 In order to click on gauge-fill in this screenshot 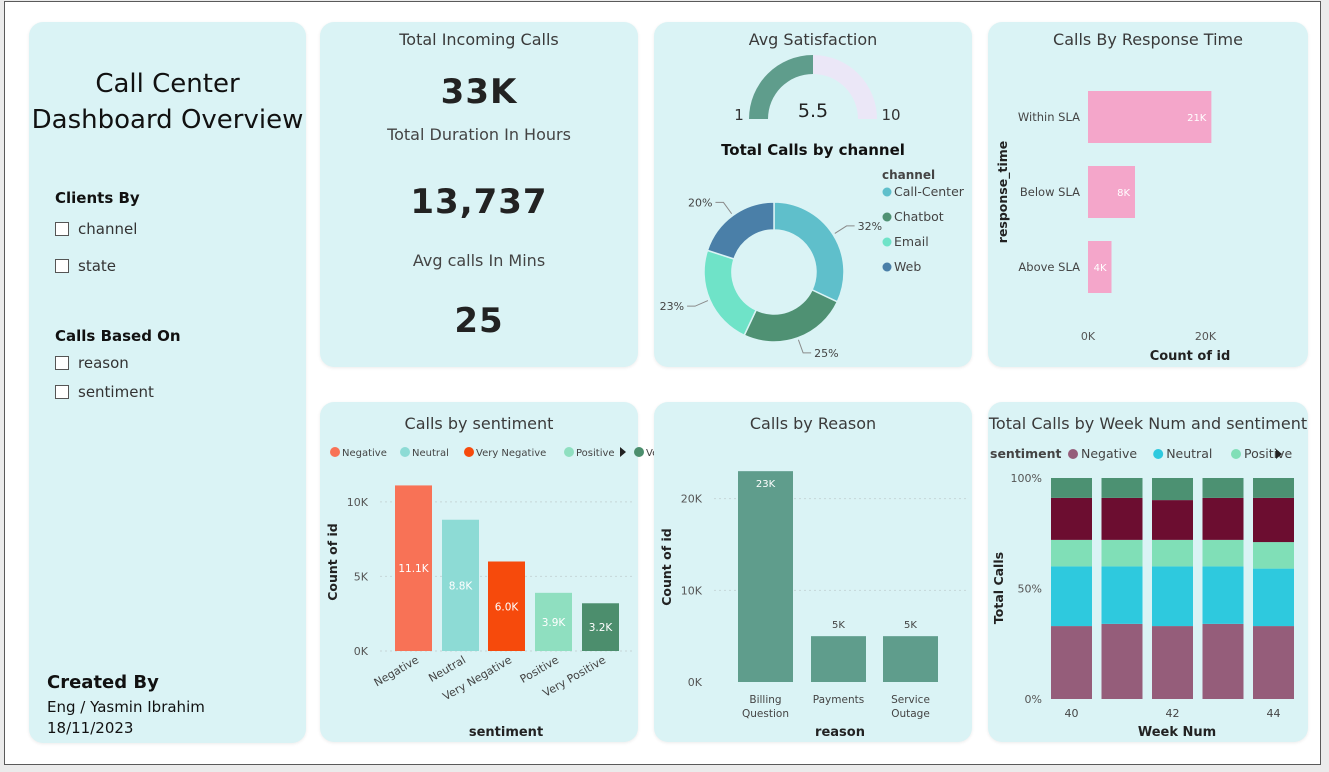, I will do `click(781, 87)`.